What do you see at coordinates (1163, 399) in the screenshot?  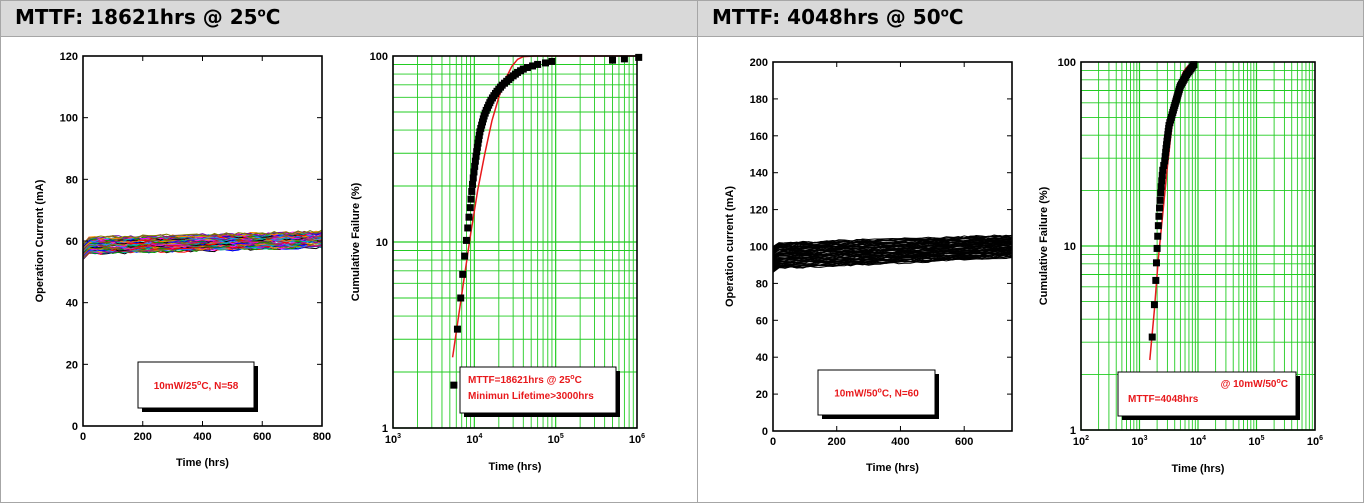 I see `annotation-line-2: MTTF=4048hrs` at bounding box center [1163, 399].